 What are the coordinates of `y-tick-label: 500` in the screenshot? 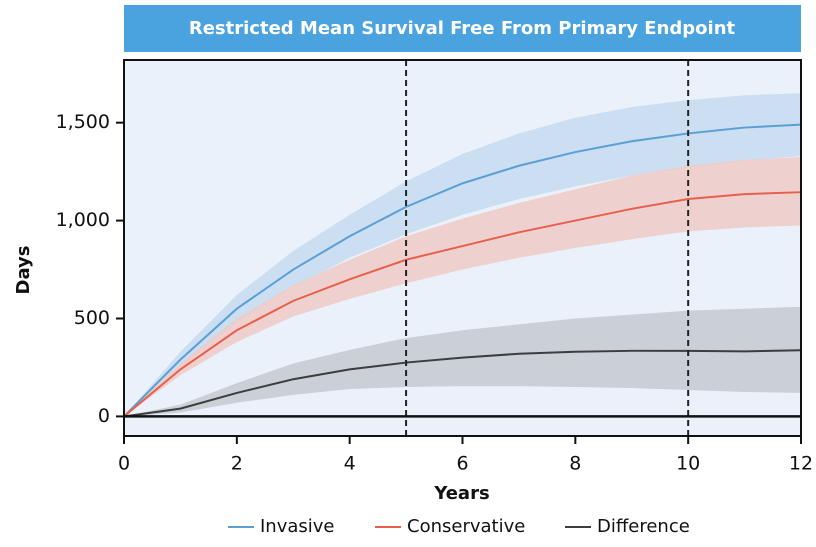 It's located at (92, 318).